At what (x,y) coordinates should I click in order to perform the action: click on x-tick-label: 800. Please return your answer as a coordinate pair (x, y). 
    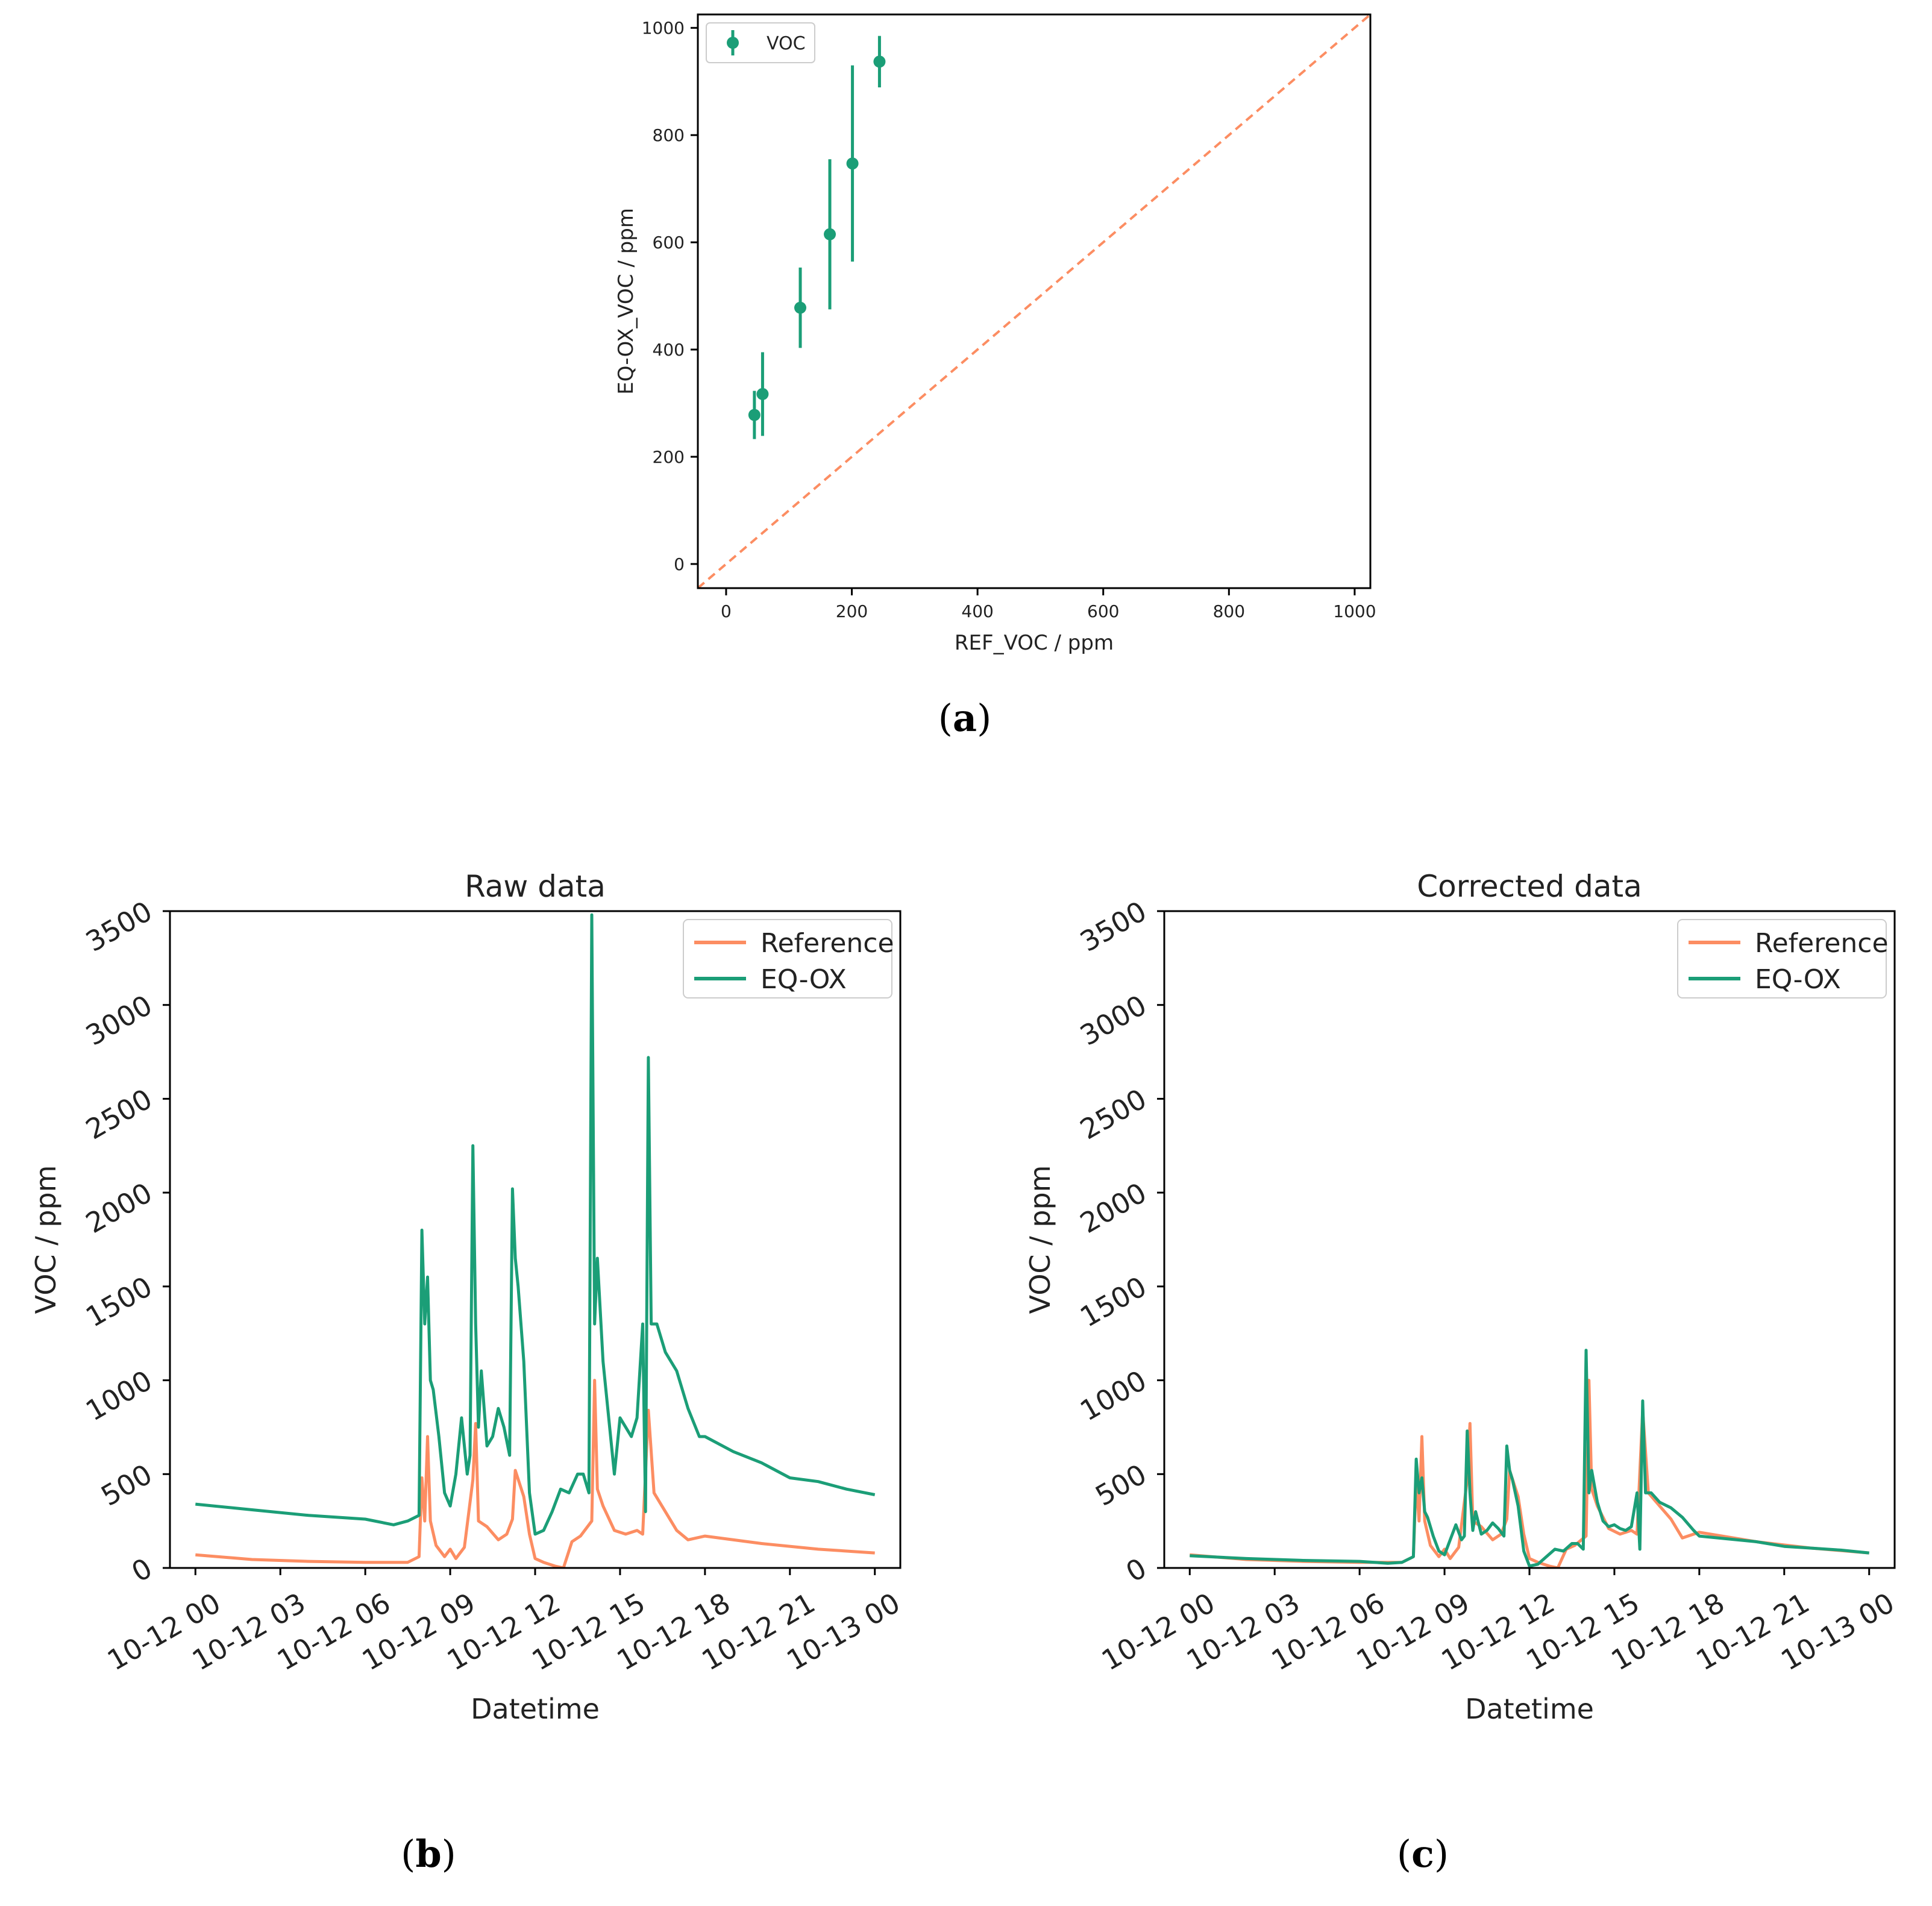
    Looking at the image, I should click on (1229, 611).